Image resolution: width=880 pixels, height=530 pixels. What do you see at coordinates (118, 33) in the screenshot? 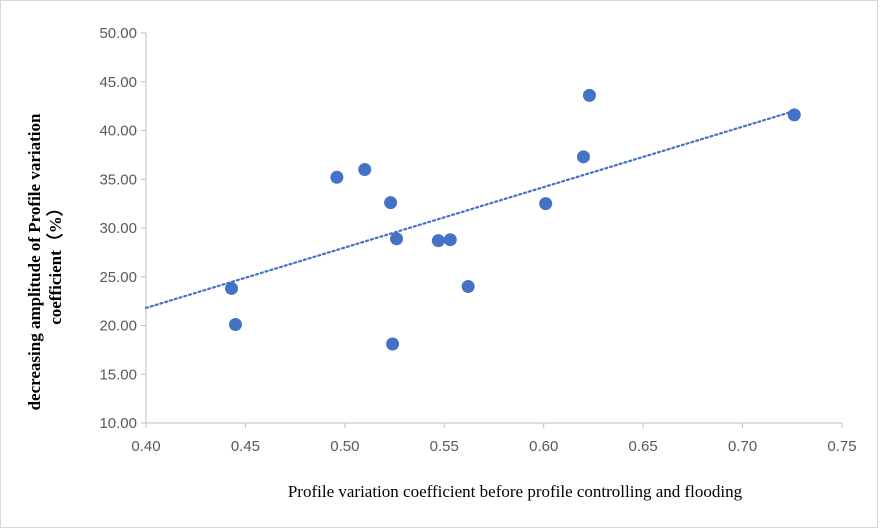
I see `y-tick-label: 50.00` at bounding box center [118, 33].